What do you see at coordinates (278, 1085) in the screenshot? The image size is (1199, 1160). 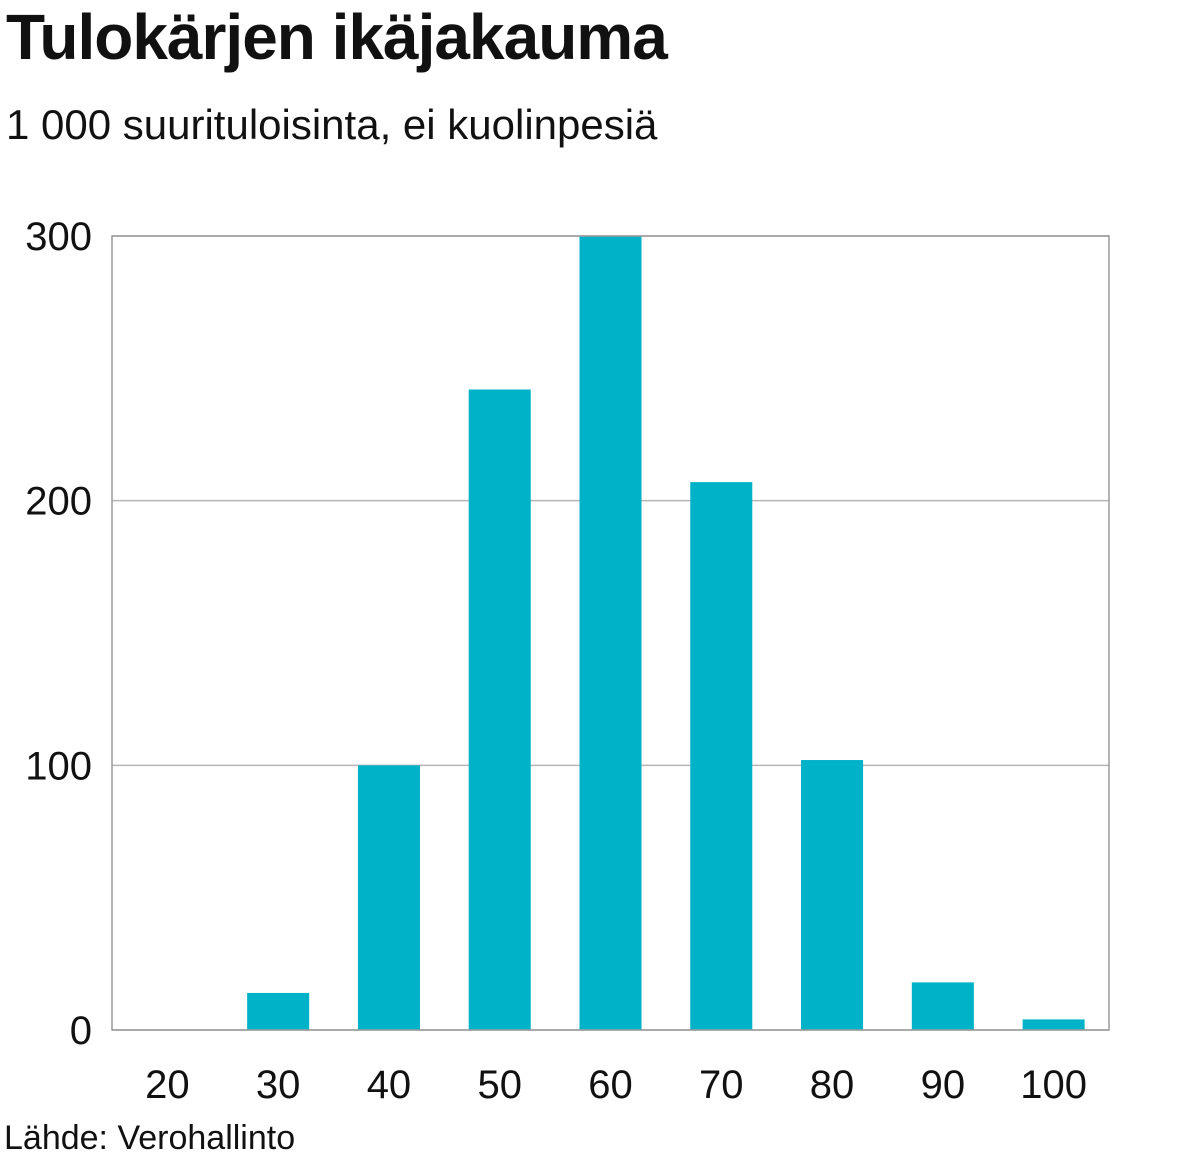 I see `x-tick-label: 30` at bounding box center [278, 1085].